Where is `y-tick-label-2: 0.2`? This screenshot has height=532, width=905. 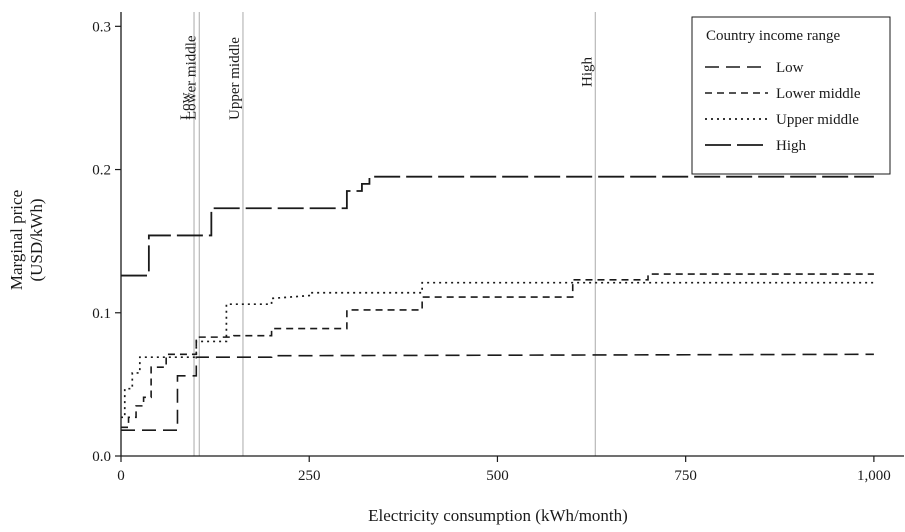
y-tick-label-2: 0.2 is located at coordinates (101, 171).